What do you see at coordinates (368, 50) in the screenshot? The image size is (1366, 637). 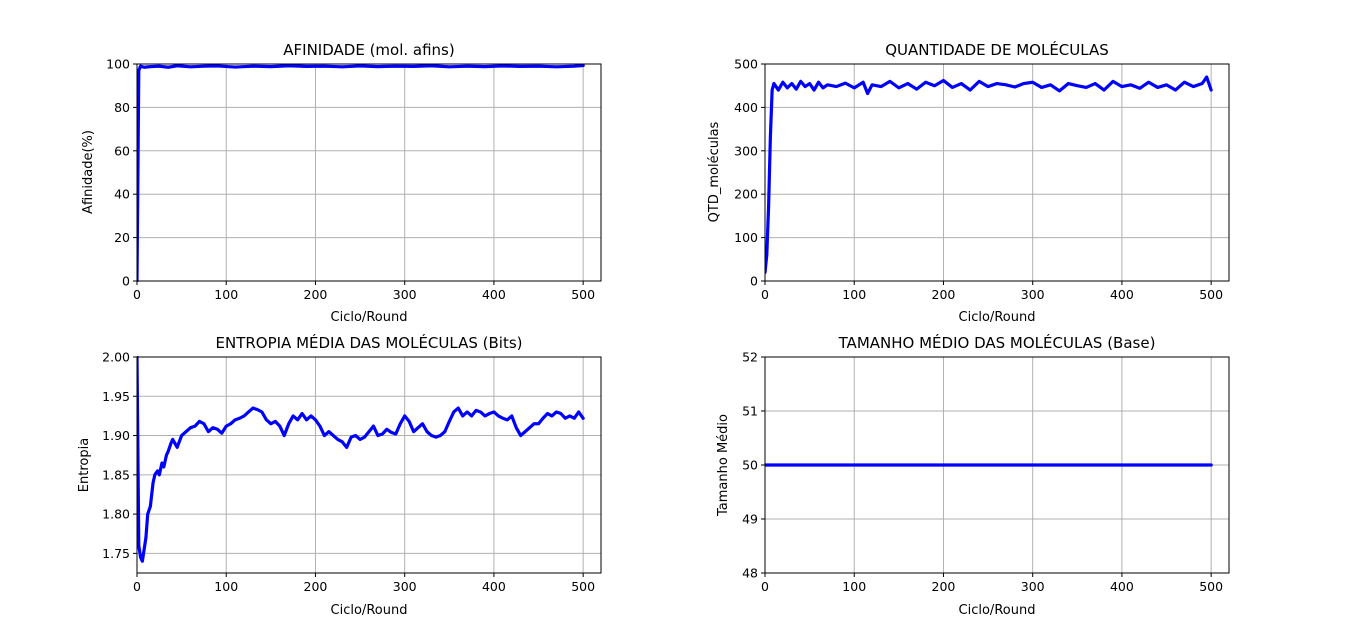 I see `chart-title: AFINIDADE (mol. afins)` at bounding box center [368, 50].